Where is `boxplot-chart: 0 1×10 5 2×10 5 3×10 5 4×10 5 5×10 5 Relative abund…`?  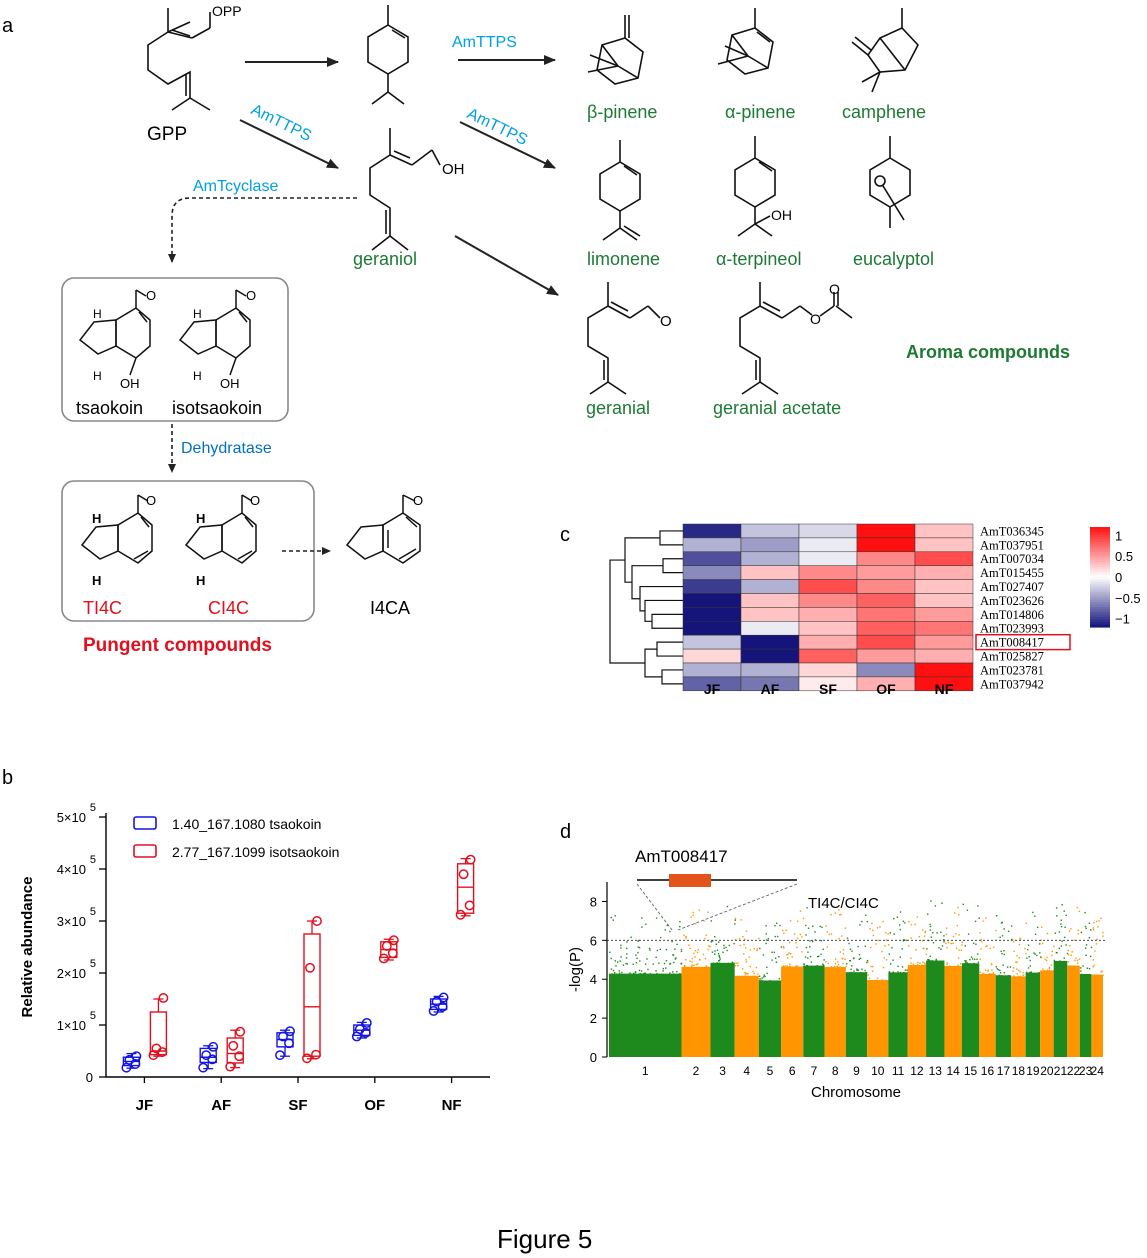 boxplot-chart: 0 1×10 5 2×10 5 3×10 5 4×10 5 5×10 5 Relative abund… is located at coordinates (254, 958).